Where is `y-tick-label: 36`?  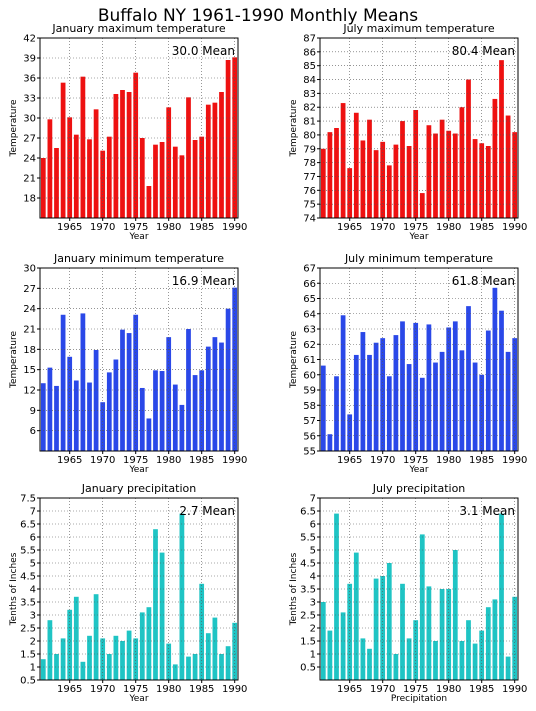 y-tick-label: 36 is located at coordinates (29, 79).